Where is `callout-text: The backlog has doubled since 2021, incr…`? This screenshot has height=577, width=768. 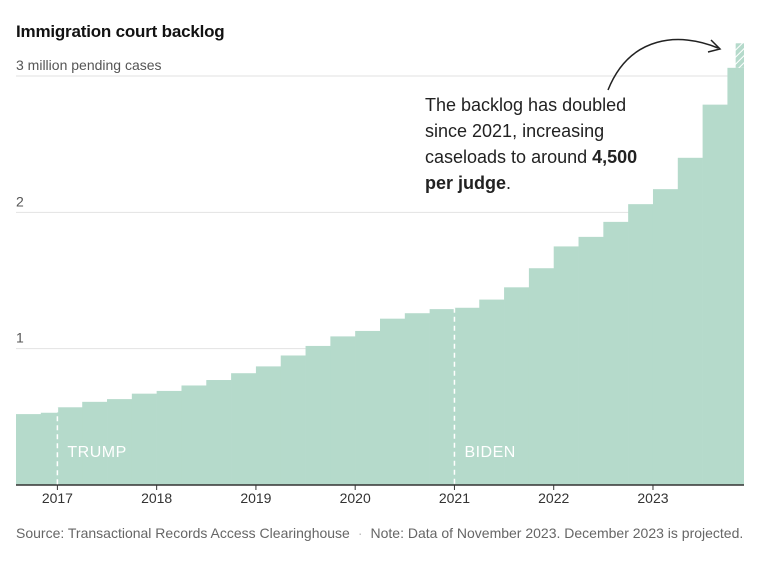 callout-text: The backlog has doubled since 2021, incr… is located at coordinates (540, 144).